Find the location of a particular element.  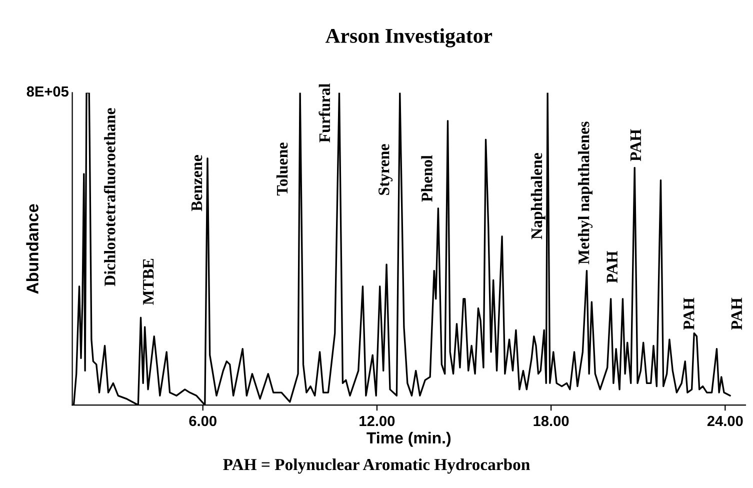

annotation: Methyl naphthalenes is located at coordinates (585, 193).